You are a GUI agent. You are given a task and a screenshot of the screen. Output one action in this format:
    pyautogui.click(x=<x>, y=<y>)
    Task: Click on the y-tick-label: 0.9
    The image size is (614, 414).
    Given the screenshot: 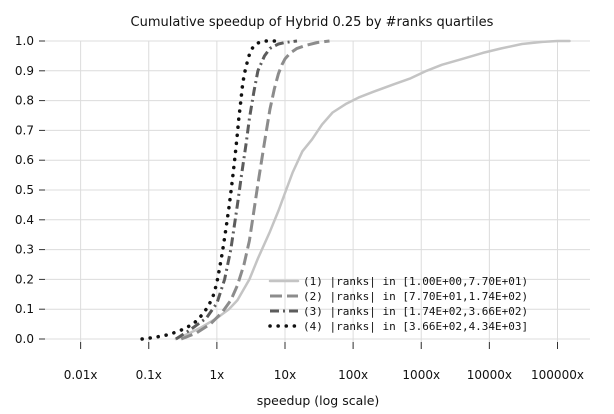 What is the action you would take?
    pyautogui.click(x=24, y=71)
    